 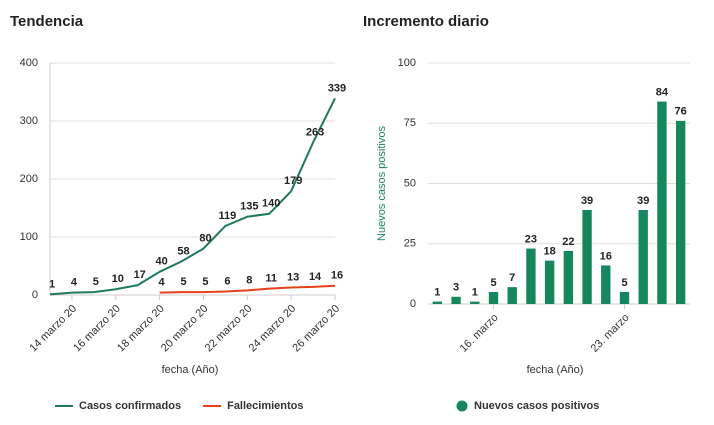 What do you see at coordinates (315, 277) in the screenshot?
I see `data-label: 14` at bounding box center [315, 277].